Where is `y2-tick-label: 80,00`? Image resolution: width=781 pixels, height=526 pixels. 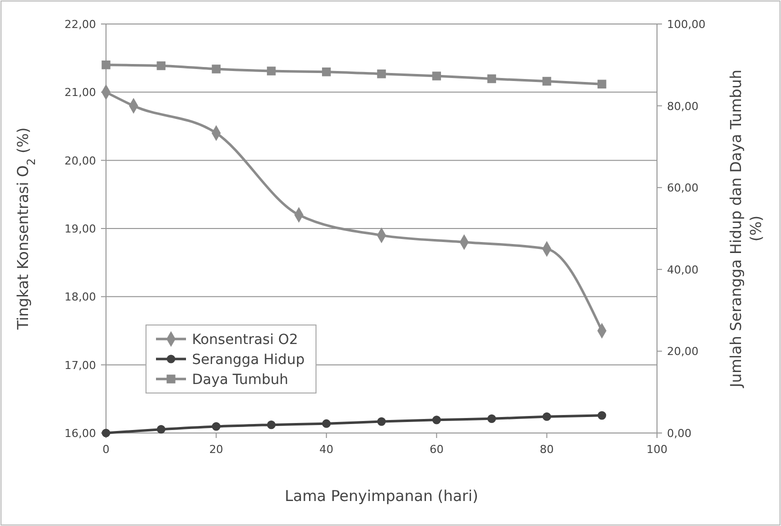 y2-tick-label: 80,00 is located at coordinates (682, 106).